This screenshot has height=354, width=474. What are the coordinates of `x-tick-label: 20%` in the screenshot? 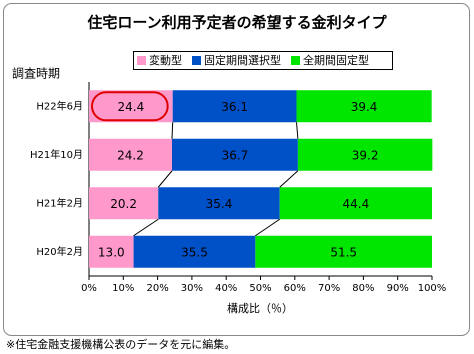 It's located at (157, 288).